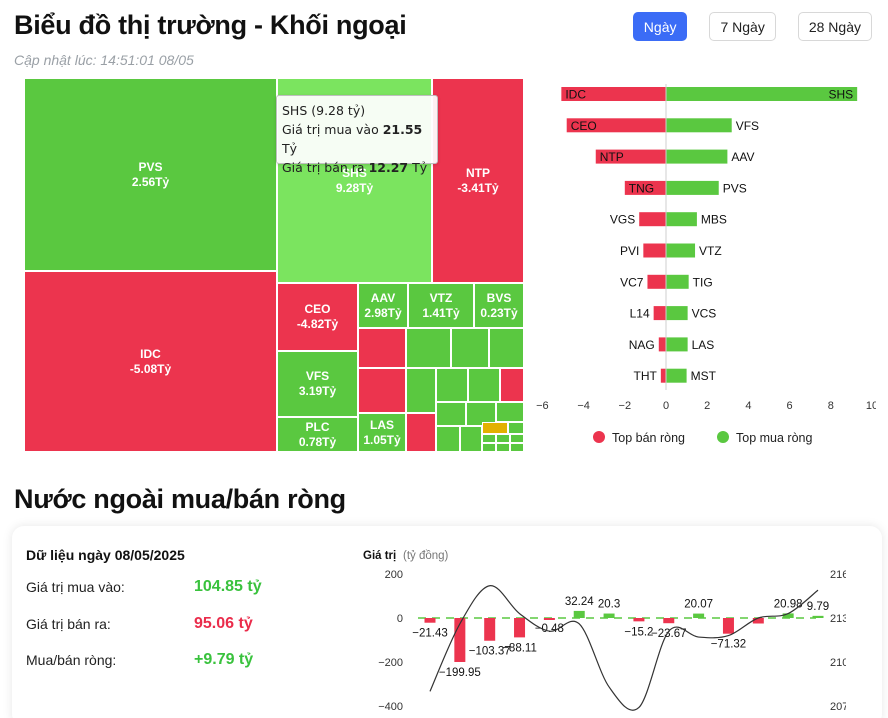 The image size is (888, 718). I want to click on net-flow-bar-label: −103.37, so click(490, 652).